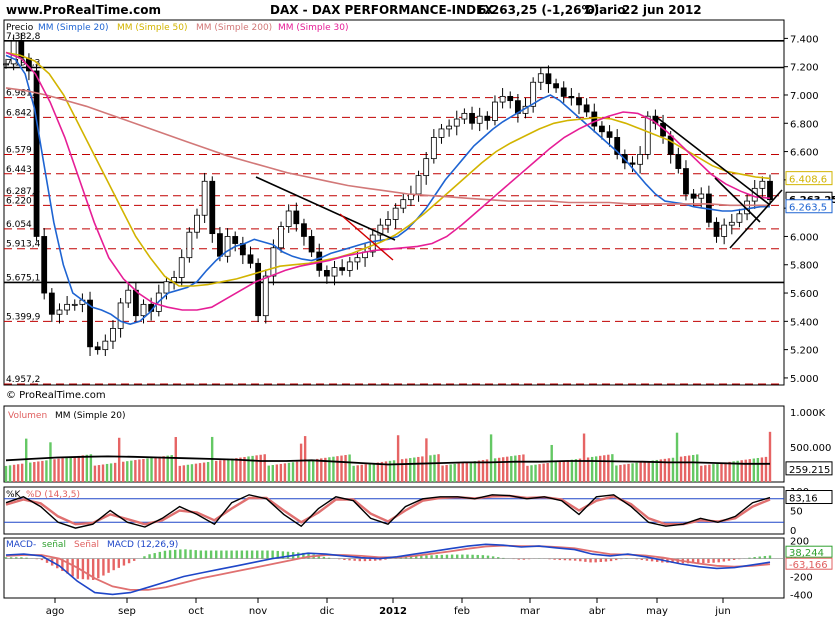 The width and height of the screenshot is (835, 624). What do you see at coordinates (19, 201) in the screenshot?
I see `level-label: 6.220` at bounding box center [19, 201].